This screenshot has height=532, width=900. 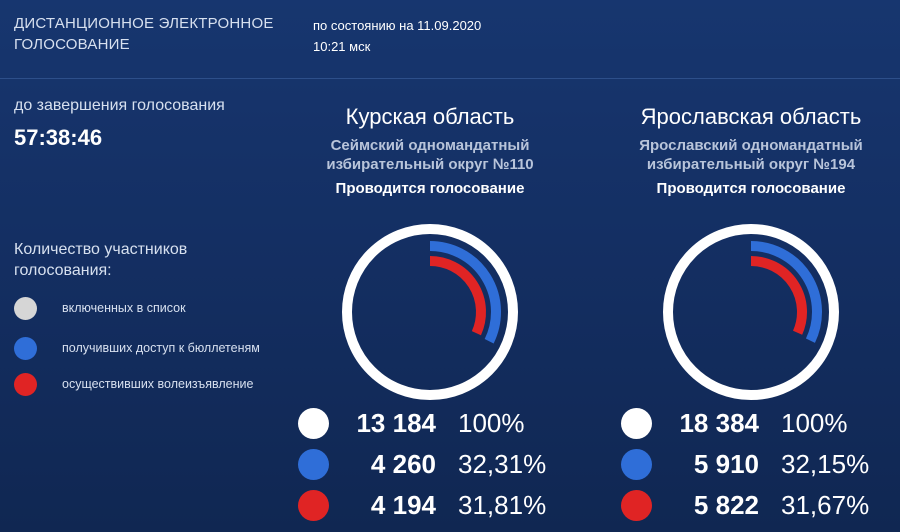 I want to click on region-name: Ярославская область, so click(x=751, y=116).